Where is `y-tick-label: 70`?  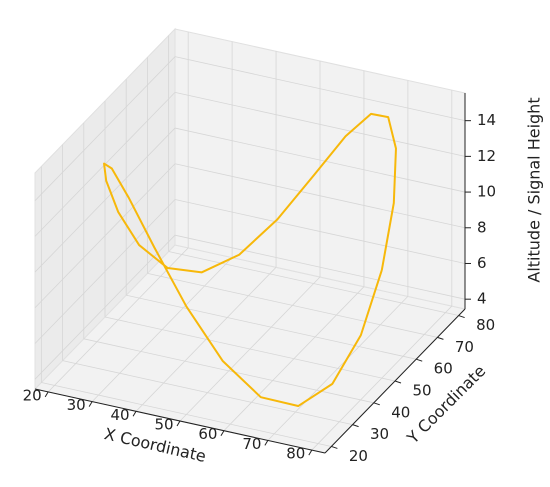 y-tick-label: 70 is located at coordinates (464, 347).